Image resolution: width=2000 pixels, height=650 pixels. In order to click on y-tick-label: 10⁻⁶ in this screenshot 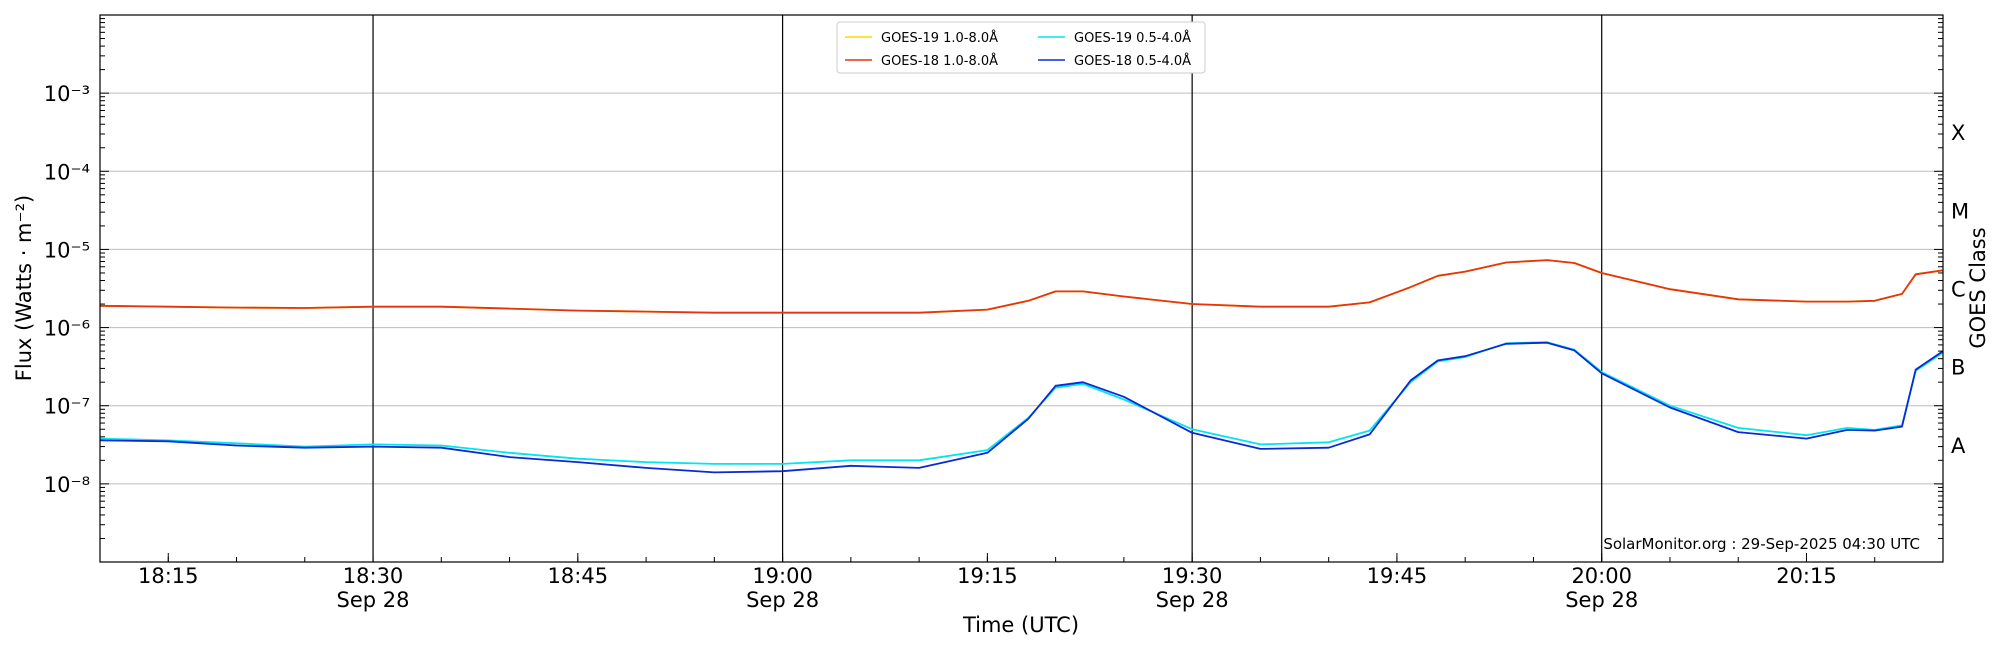, I will do `click(67, 329)`.